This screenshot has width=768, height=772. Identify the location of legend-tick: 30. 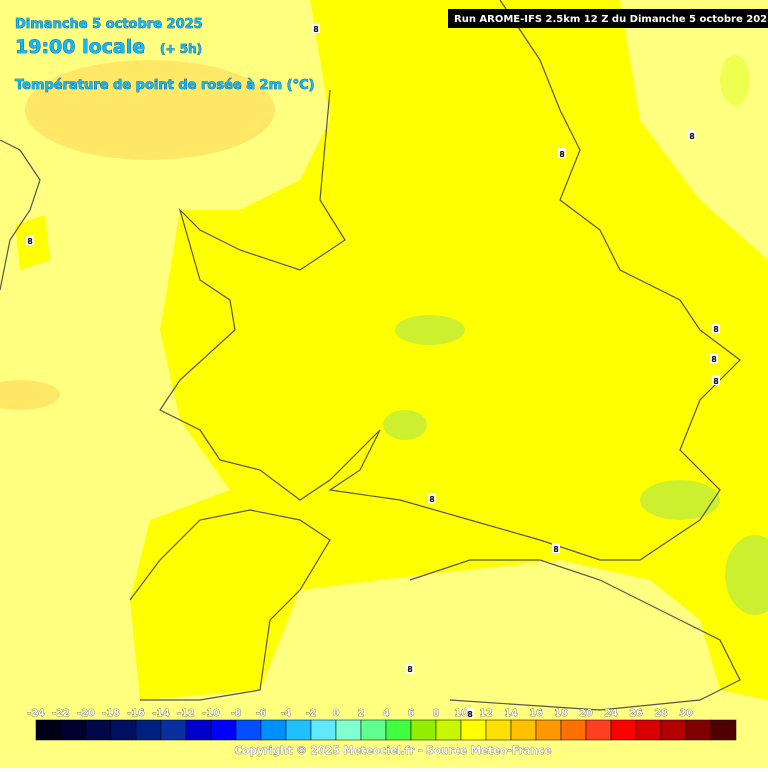
(686, 713).